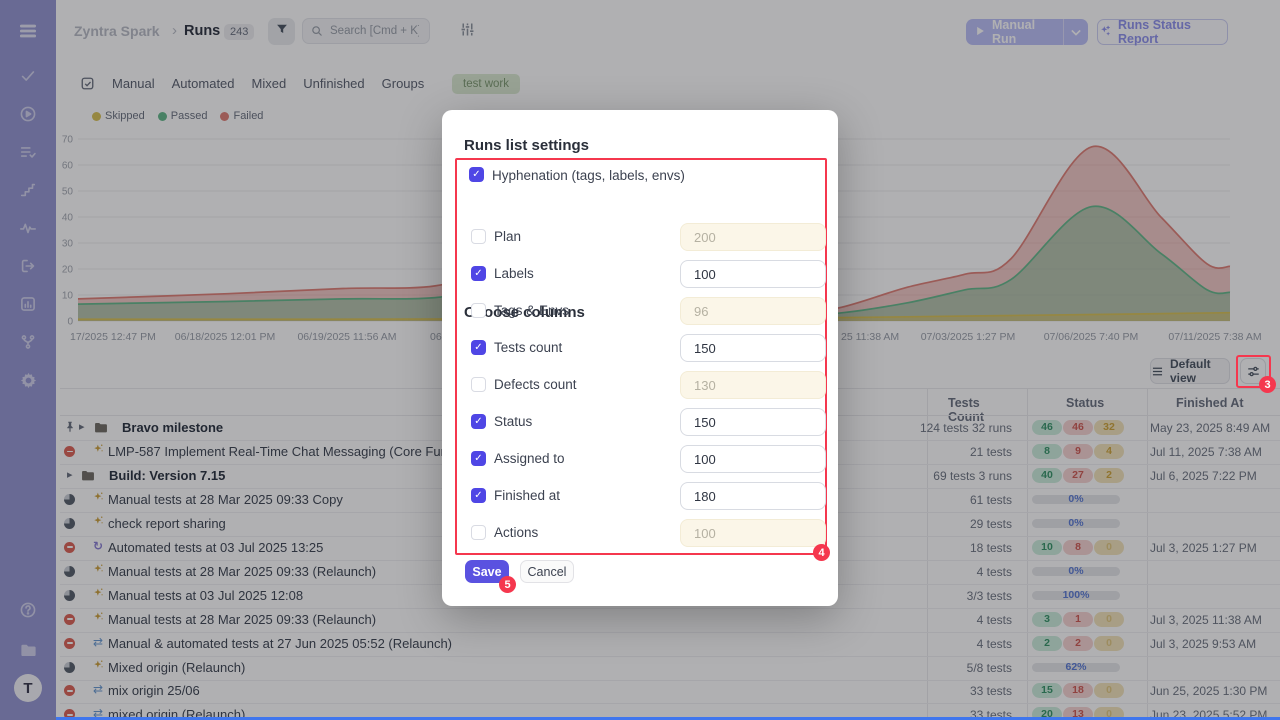 The height and width of the screenshot is (720, 1280). I want to click on status-pill-skipped: 32, so click(1109, 427).